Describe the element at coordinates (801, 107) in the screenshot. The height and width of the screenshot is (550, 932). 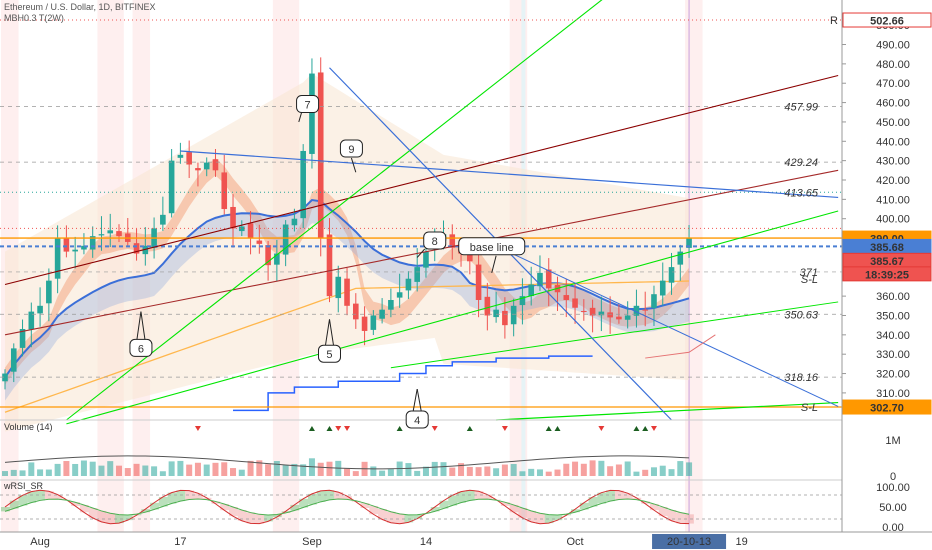
I see `level-label: 457.99` at that location.